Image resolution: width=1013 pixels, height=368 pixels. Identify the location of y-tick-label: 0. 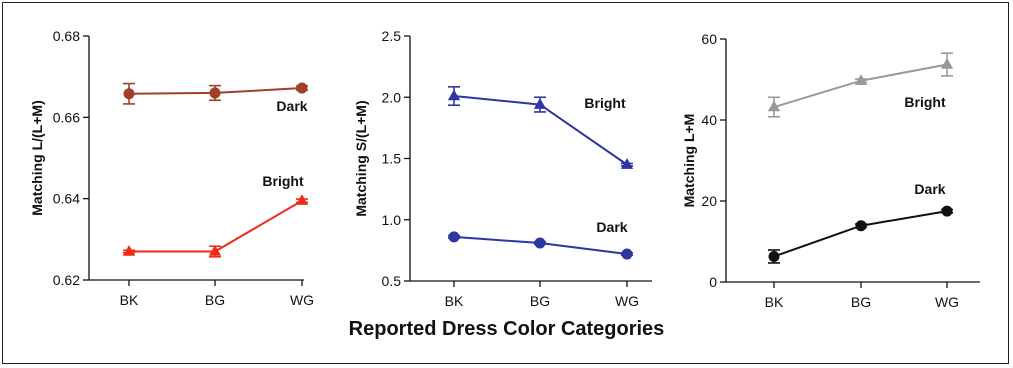
(713, 282).